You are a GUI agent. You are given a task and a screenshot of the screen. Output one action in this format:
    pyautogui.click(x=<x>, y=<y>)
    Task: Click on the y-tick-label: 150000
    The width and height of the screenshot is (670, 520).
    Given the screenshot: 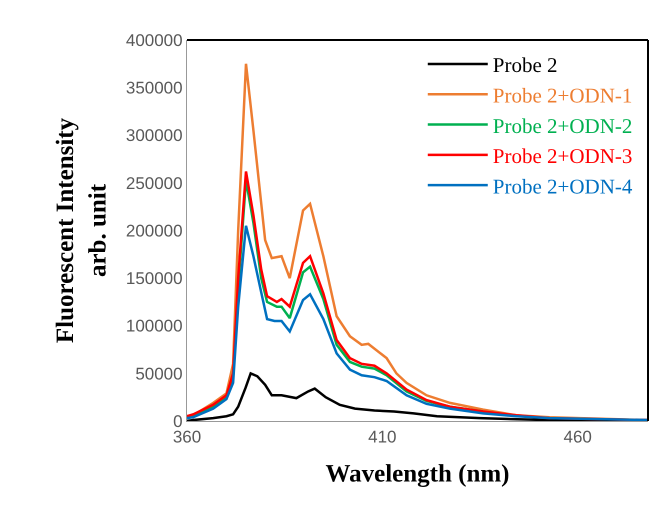 What is the action you would take?
    pyautogui.click(x=154, y=278)
    